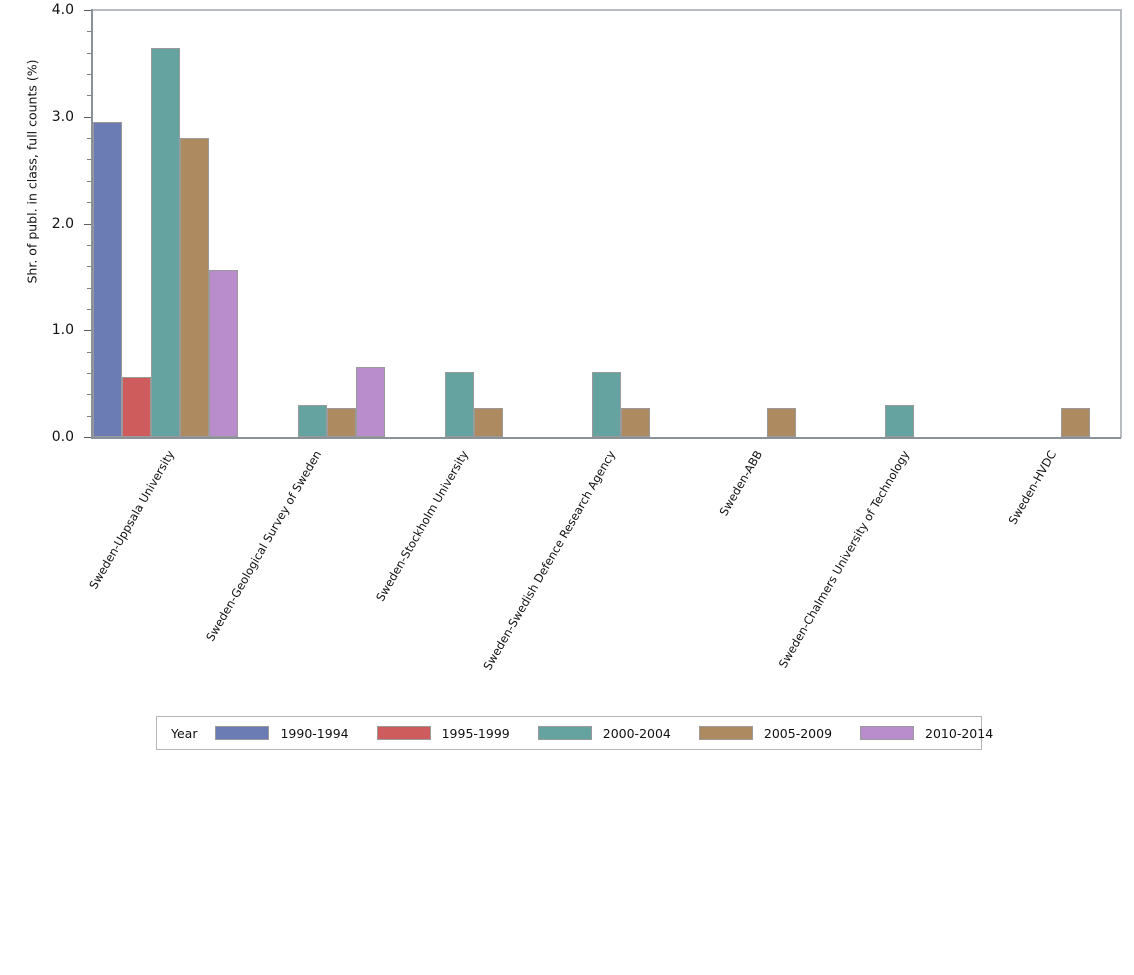  I want to click on x-axis-tick-label: Sweden-Swedish Defence Research Agency, so click(549, 560).